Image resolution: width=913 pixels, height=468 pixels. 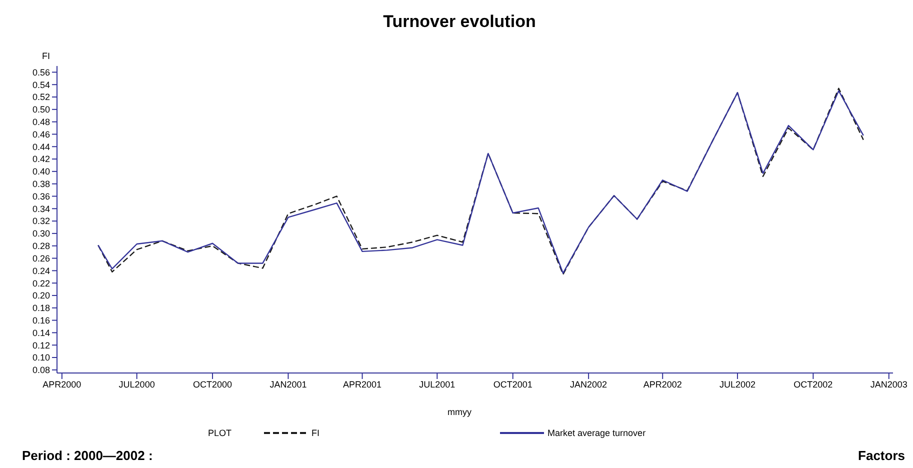 I want to click on x-tick-label: JUL2001, so click(x=437, y=384).